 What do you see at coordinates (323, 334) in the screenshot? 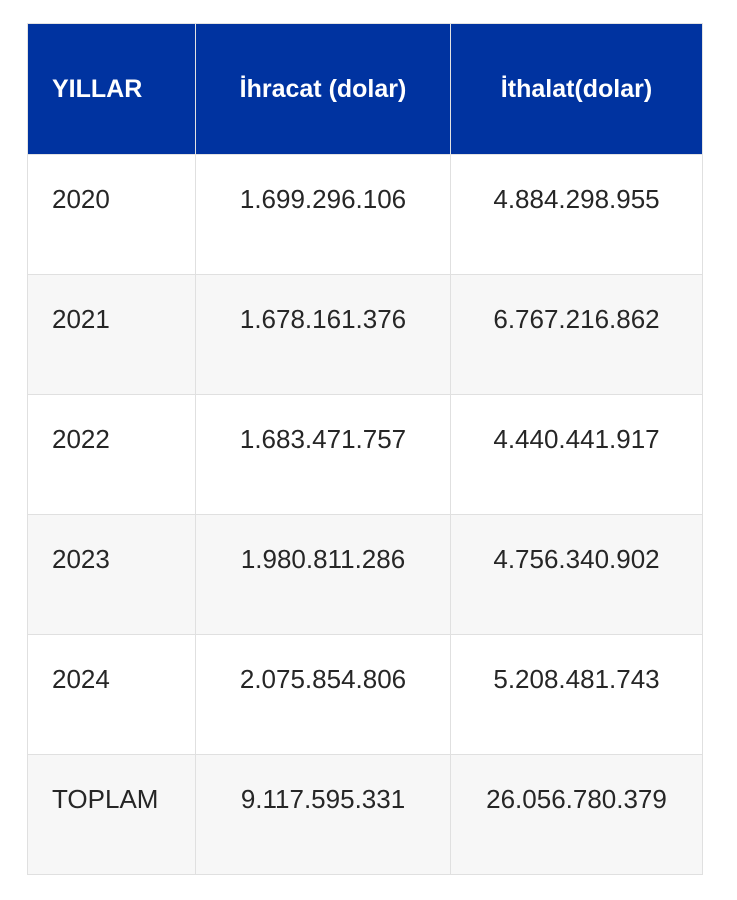
I see `export-cell: 1.678.161.376` at bounding box center [323, 334].